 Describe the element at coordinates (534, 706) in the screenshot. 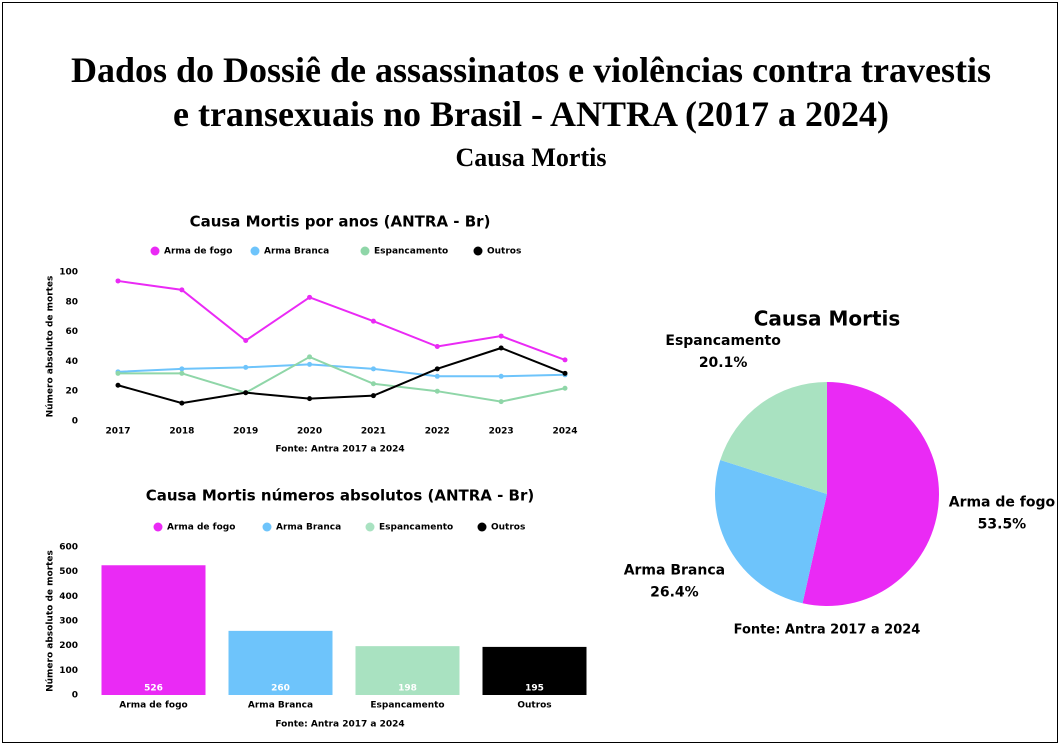

I see `x-tick-label: Outros` at that location.